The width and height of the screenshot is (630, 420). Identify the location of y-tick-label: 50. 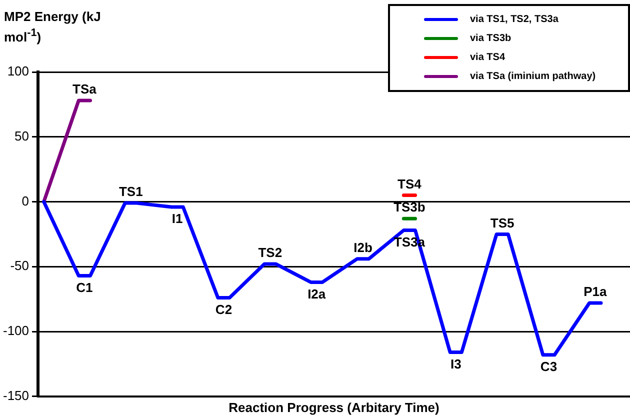
(22, 136).